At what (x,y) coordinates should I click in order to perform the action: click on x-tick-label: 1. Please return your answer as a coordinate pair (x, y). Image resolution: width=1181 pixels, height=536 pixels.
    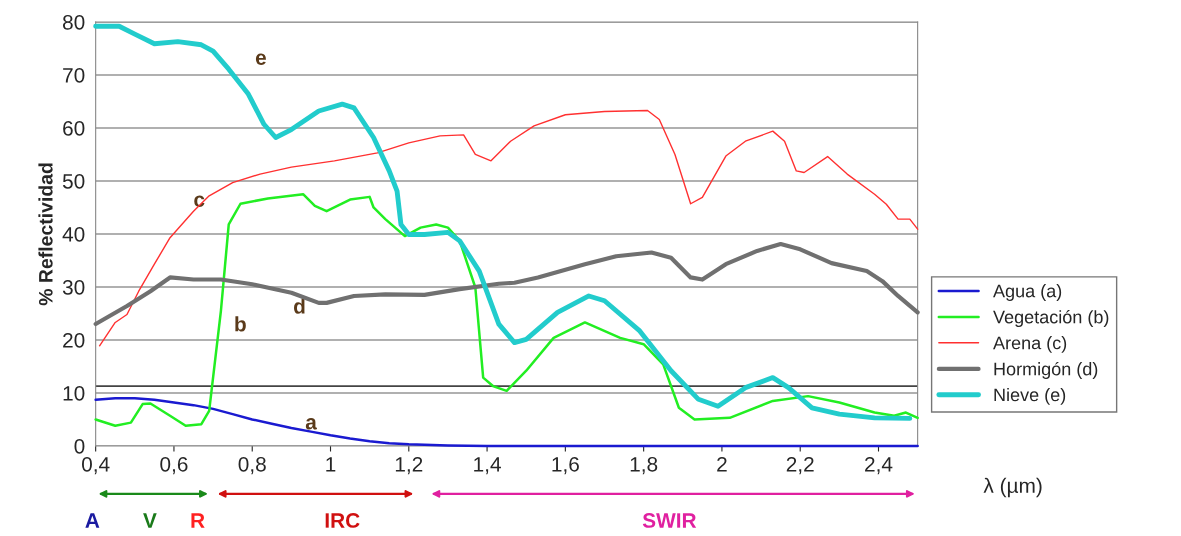
    Looking at the image, I should click on (331, 464).